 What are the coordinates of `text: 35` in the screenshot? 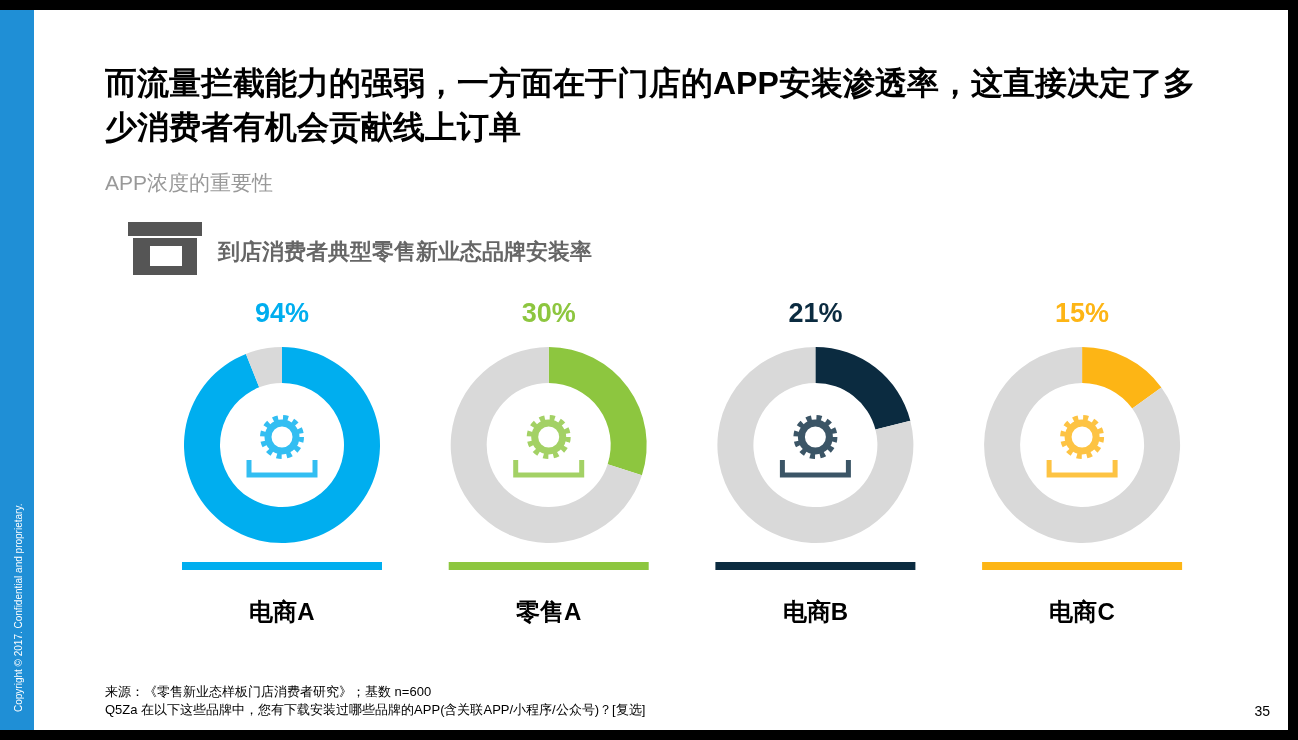 It's located at (1262, 711).